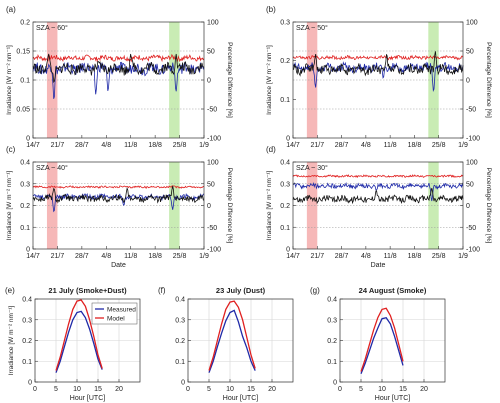 The height and width of the screenshot is (403, 500). I want to click on green-event-band, so click(433, 205).